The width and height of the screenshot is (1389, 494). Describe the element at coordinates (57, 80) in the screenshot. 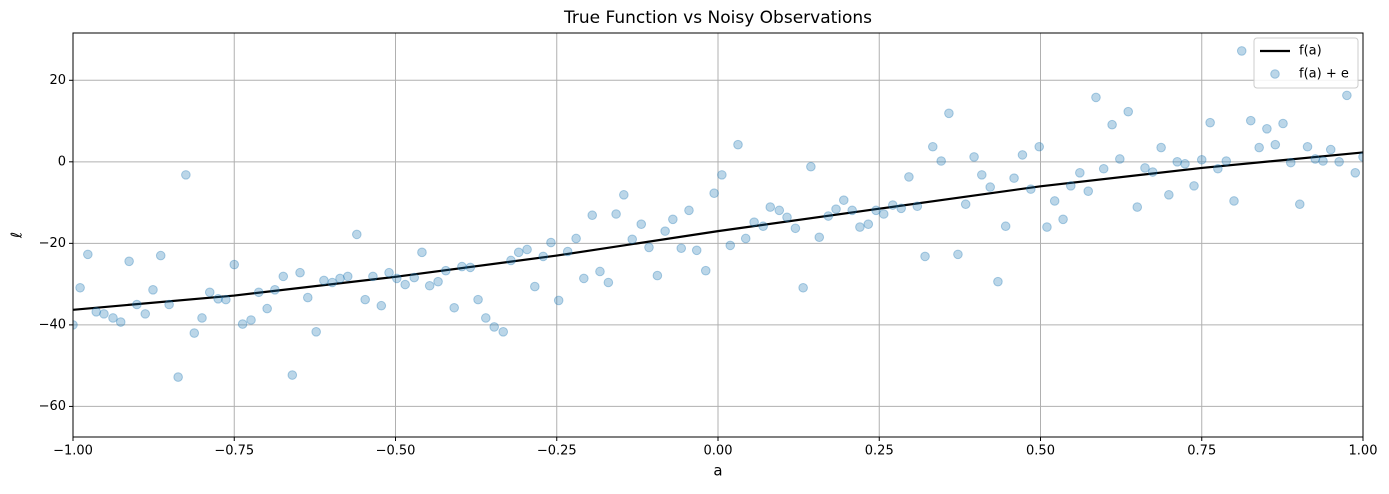

I see `y-tick-label: 20` at that location.